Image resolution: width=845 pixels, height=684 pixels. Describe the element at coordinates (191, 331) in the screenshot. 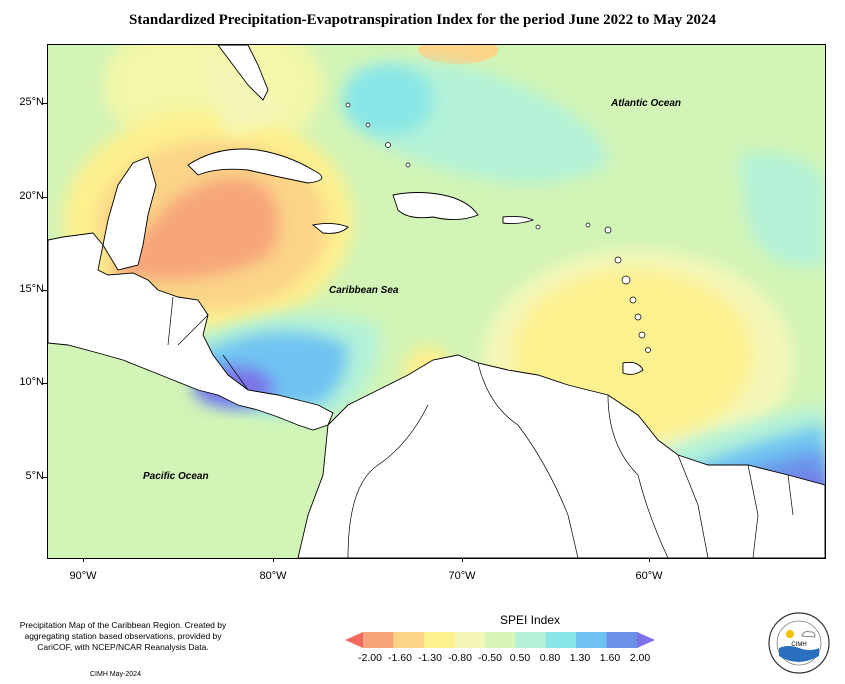

I see `land-central-america` at that location.